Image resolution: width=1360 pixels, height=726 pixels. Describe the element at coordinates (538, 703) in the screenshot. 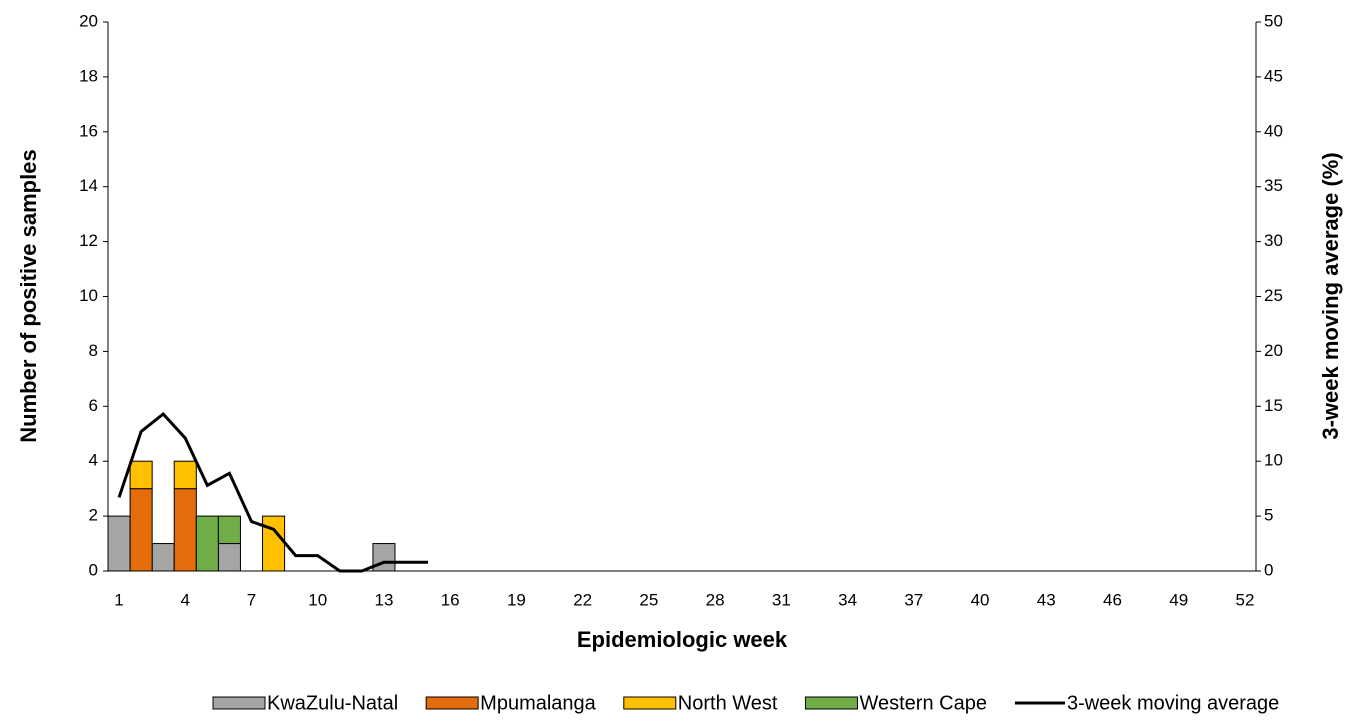

I see `legend-label: Mpumalanga` at that location.